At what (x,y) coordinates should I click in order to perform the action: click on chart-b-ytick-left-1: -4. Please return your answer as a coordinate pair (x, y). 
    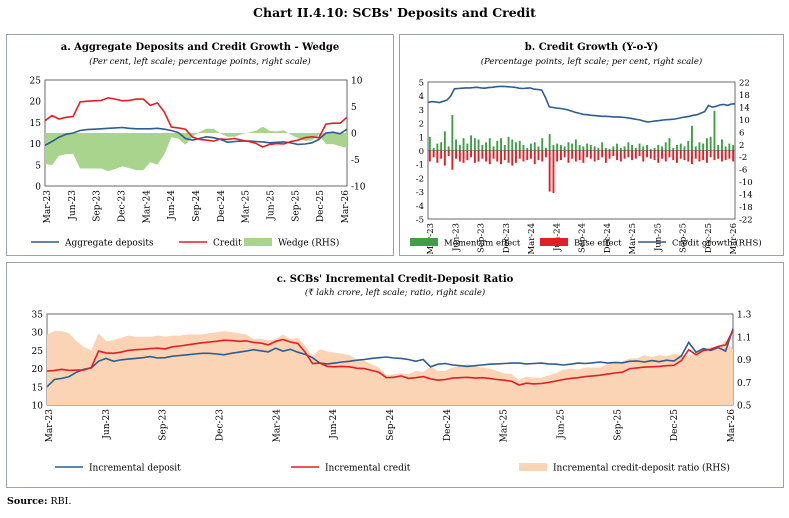
    Looking at the image, I should click on (420, 207).